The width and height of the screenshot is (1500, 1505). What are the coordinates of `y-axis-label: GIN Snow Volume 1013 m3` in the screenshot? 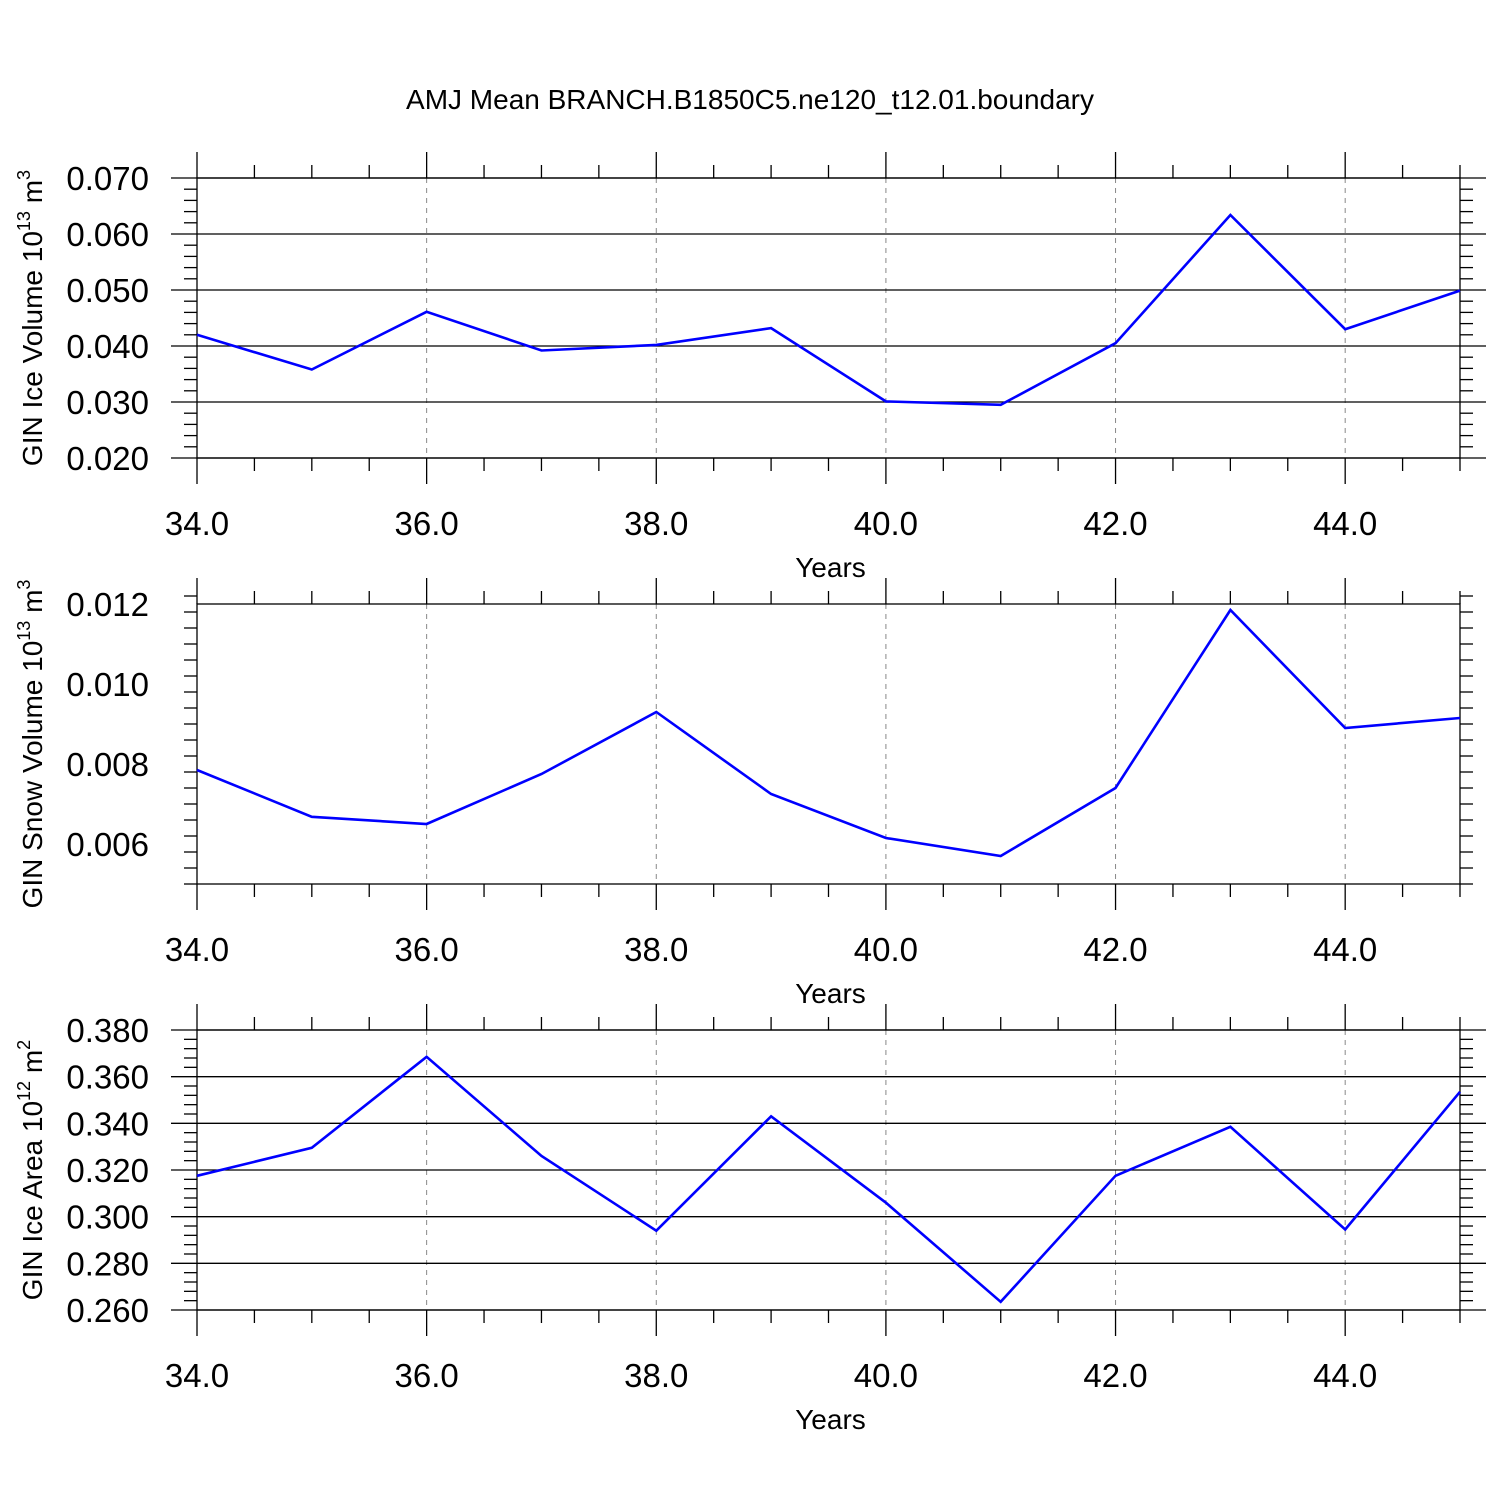 It's located at (31, 744).